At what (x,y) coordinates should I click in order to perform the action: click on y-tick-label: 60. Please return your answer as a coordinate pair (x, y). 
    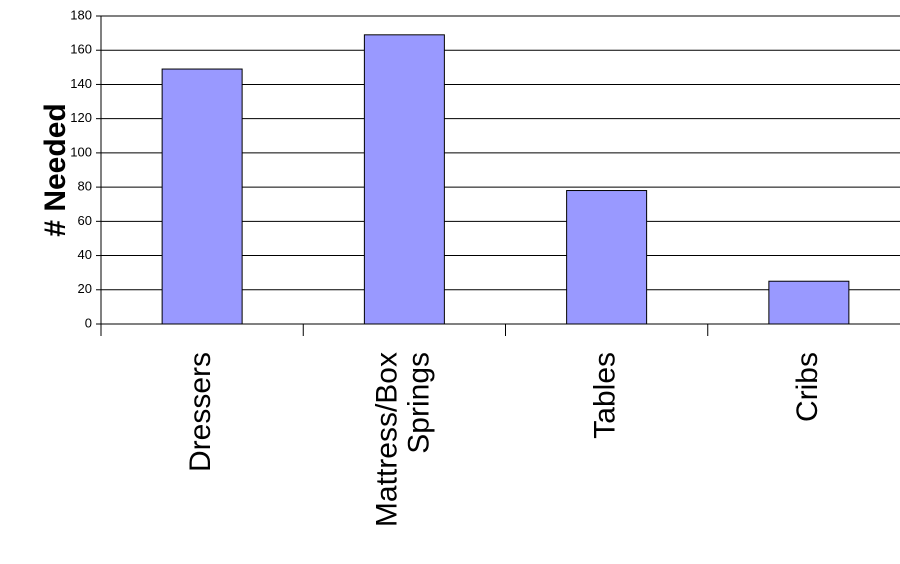
    Looking at the image, I should click on (85, 220).